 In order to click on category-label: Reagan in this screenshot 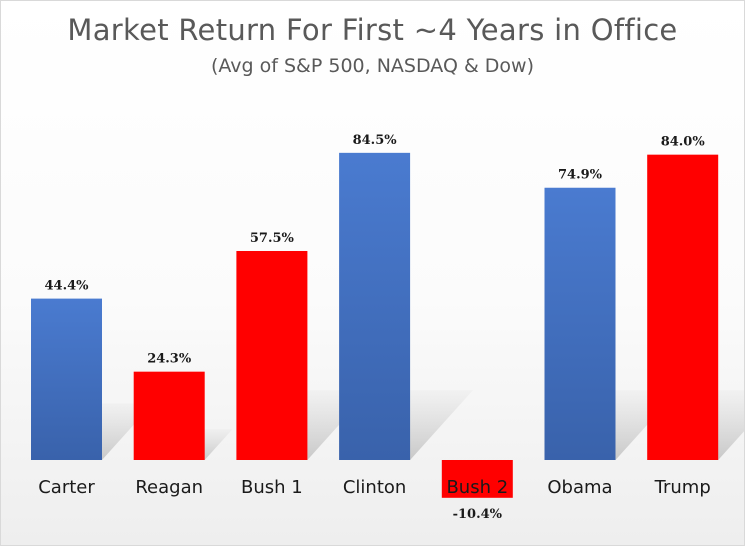, I will do `click(169, 487)`.